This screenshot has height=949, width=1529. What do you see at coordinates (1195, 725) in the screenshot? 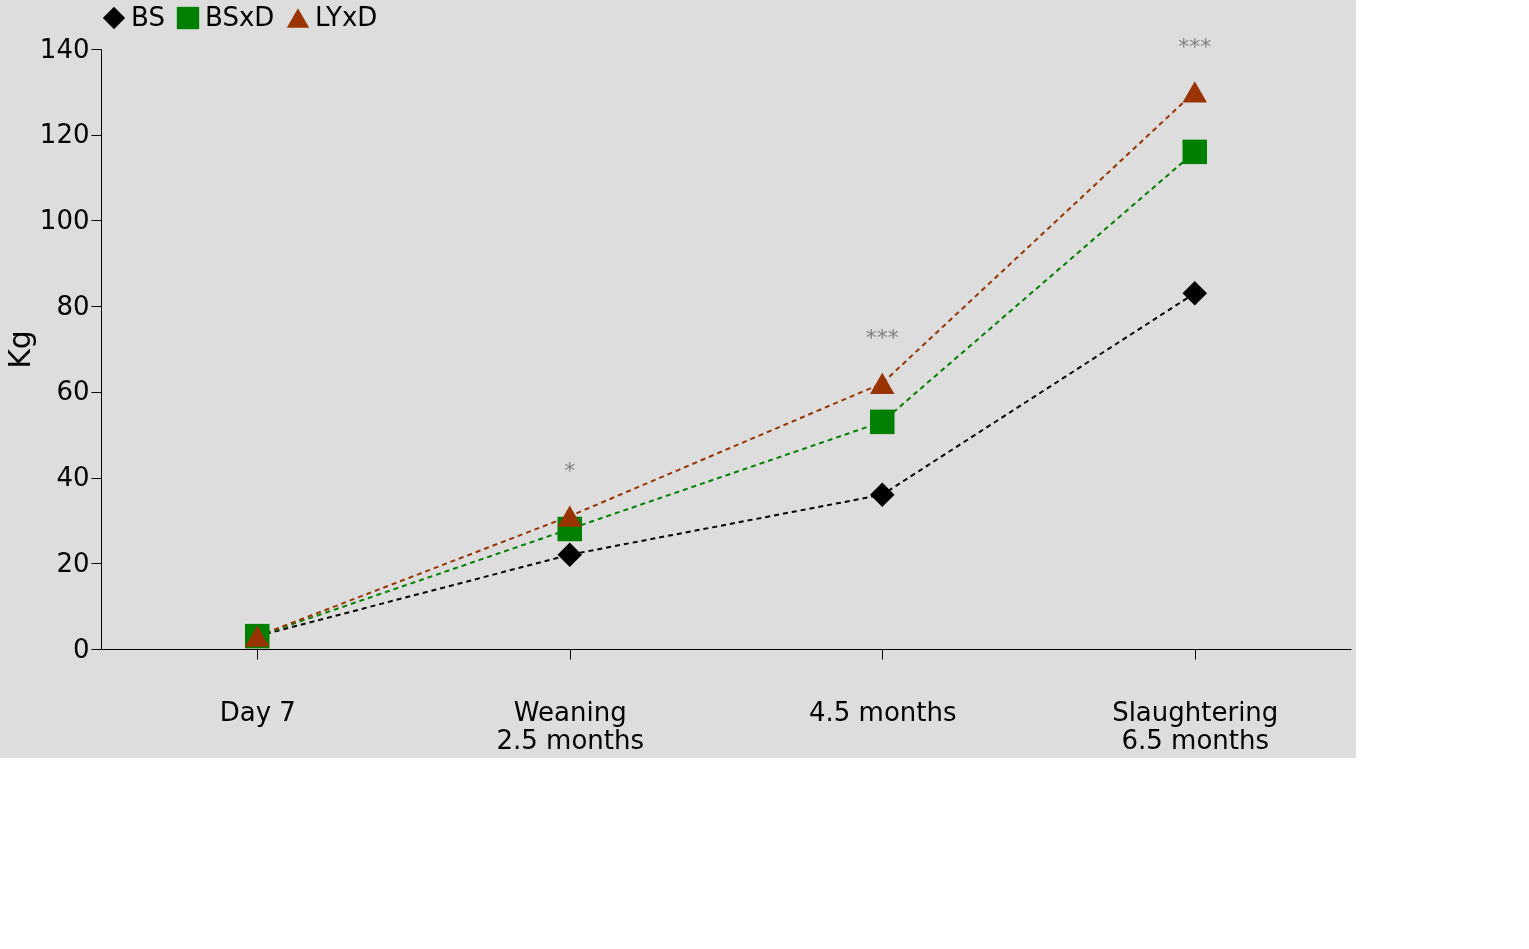
I see `x-tick-label: Slaughtering 6.5 months` at bounding box center [1195, 725].